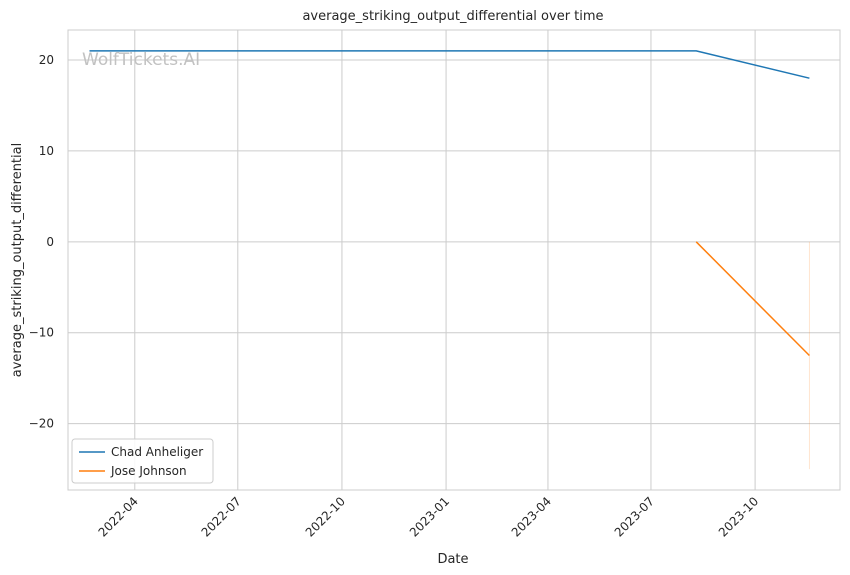 Image resolution: width=850 pixels, height=575 pixels. I want to click on x-tick-label: 2023-01, so click(429, 516).